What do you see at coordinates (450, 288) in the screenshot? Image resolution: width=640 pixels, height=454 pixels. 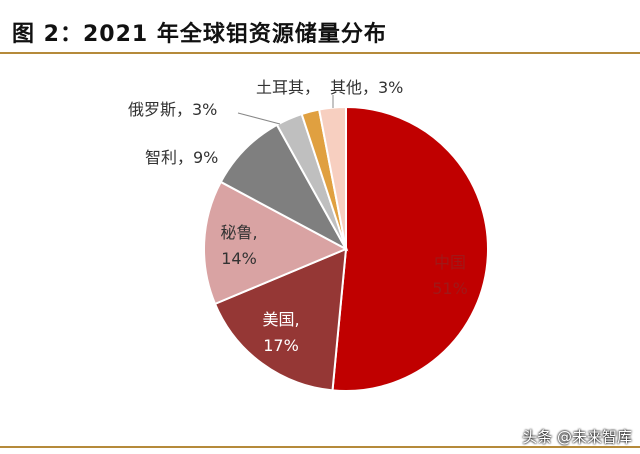 I see `slice-value-1: 51%` at bounding box center [450, 288].